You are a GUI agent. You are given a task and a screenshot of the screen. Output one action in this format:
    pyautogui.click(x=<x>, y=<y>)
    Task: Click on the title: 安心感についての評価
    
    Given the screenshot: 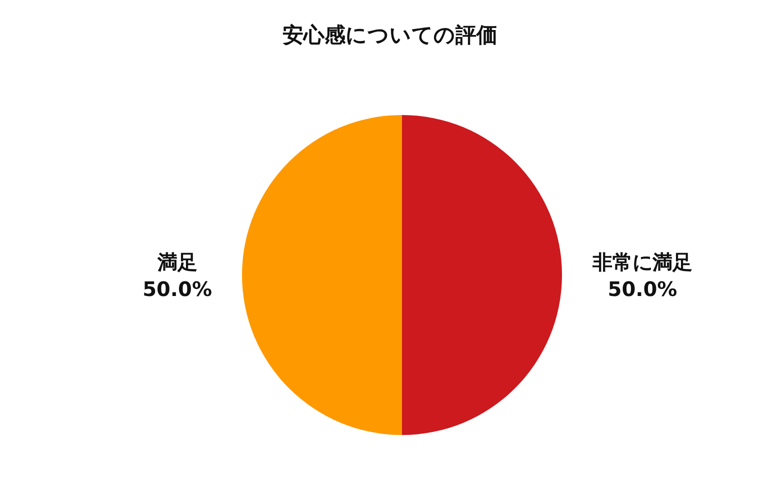 What is the action you would take?
    pyautogui.click(x=390, y=35)
    